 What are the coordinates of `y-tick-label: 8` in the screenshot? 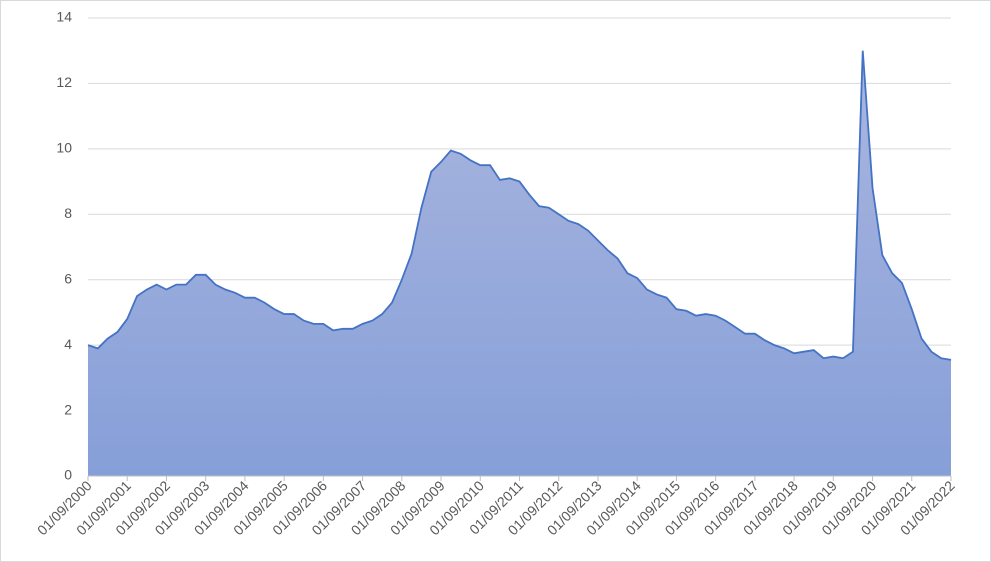 It's located at (68, 213).